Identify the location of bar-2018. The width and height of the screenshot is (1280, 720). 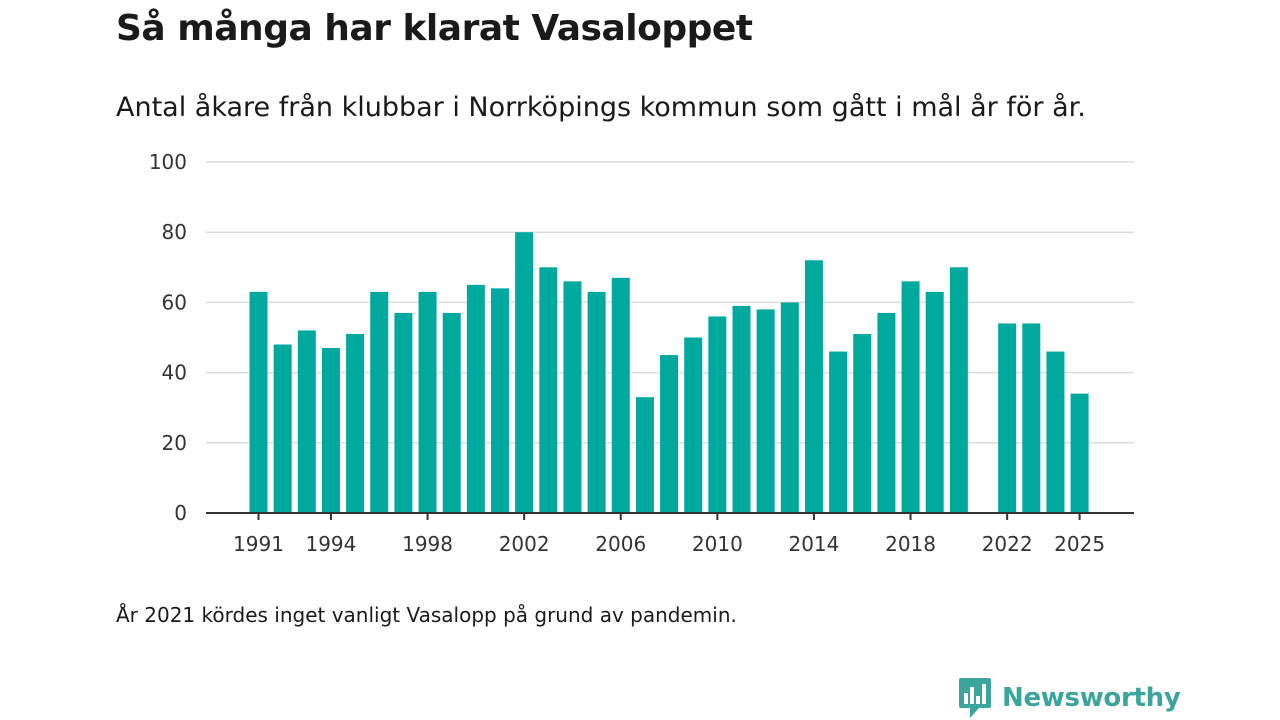
(910, 397).